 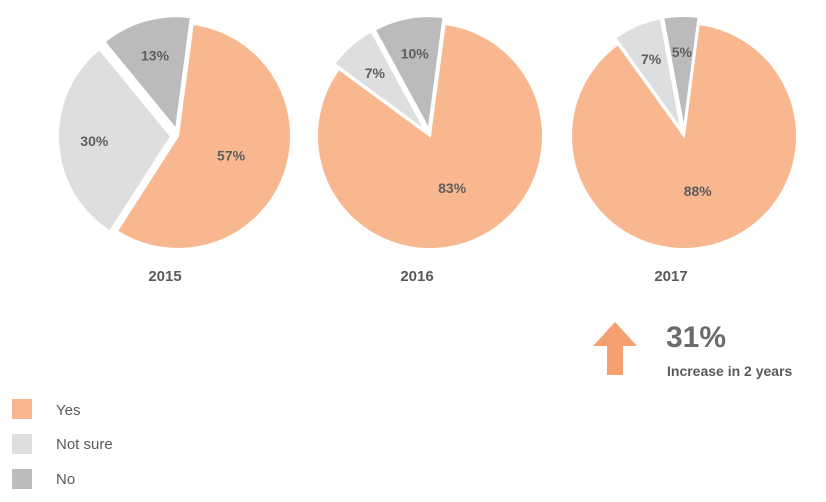 What do you see at coordinates (155, 55) in the screenshot?
I see `slice-label-no-2015: 13%` at bounding box center [155, 55].